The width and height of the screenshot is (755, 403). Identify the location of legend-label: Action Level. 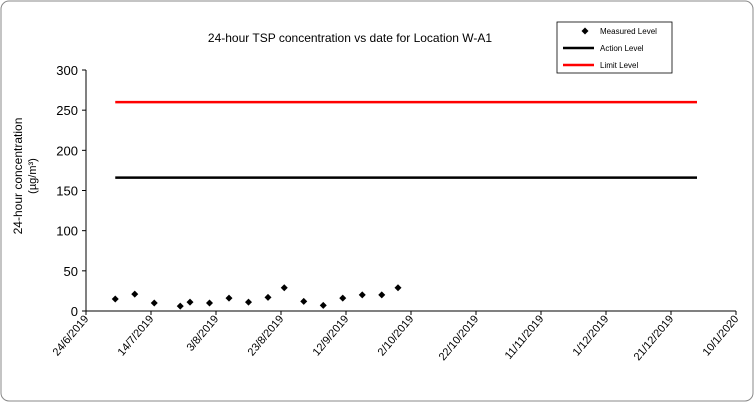
(622, 48).